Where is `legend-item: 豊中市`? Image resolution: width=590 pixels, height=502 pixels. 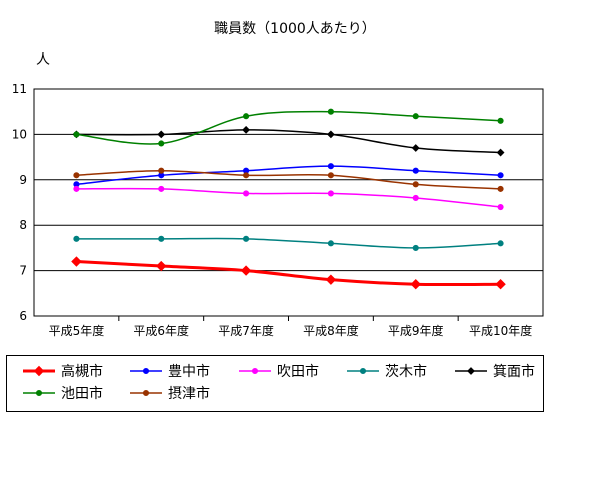
legend-item: 豊中市 is located at coordinates (169, 371).